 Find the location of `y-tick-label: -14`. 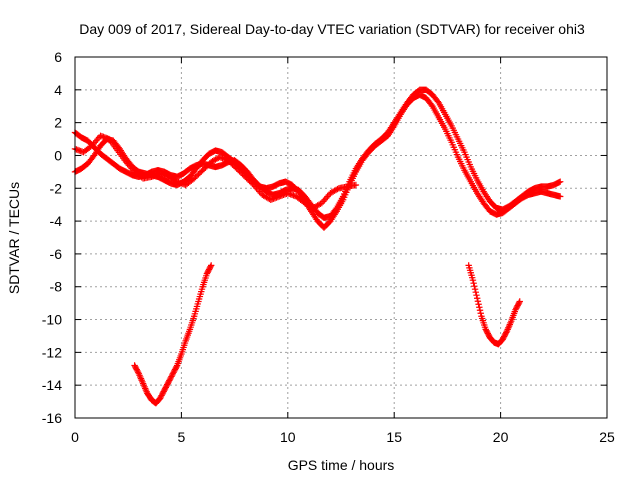

y-tick-label: -14 is located at coordinates (52, 385).